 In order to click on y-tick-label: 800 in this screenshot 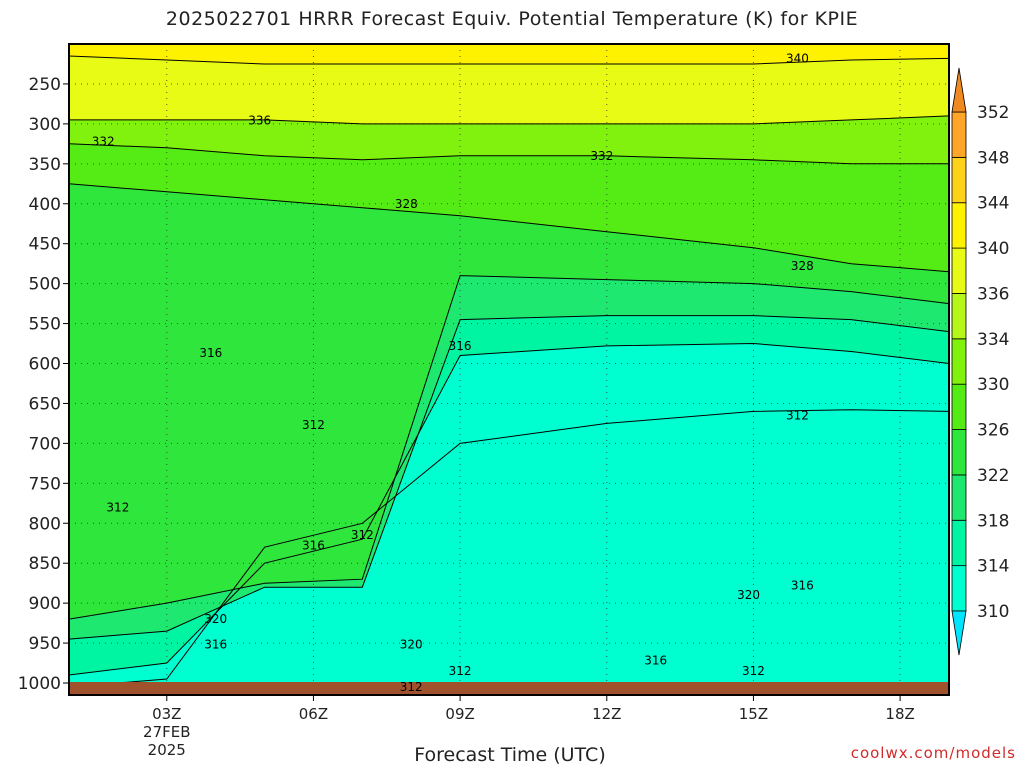, I will do `click(45, 524)`.